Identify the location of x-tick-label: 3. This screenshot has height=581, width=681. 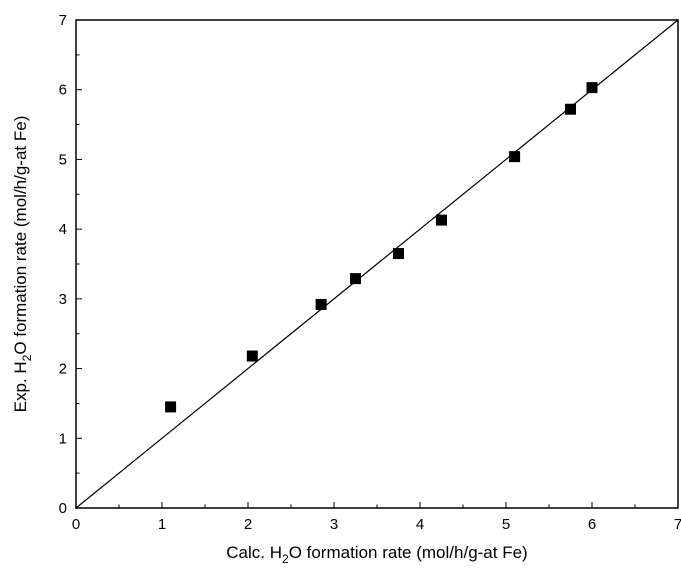
(334, 524).